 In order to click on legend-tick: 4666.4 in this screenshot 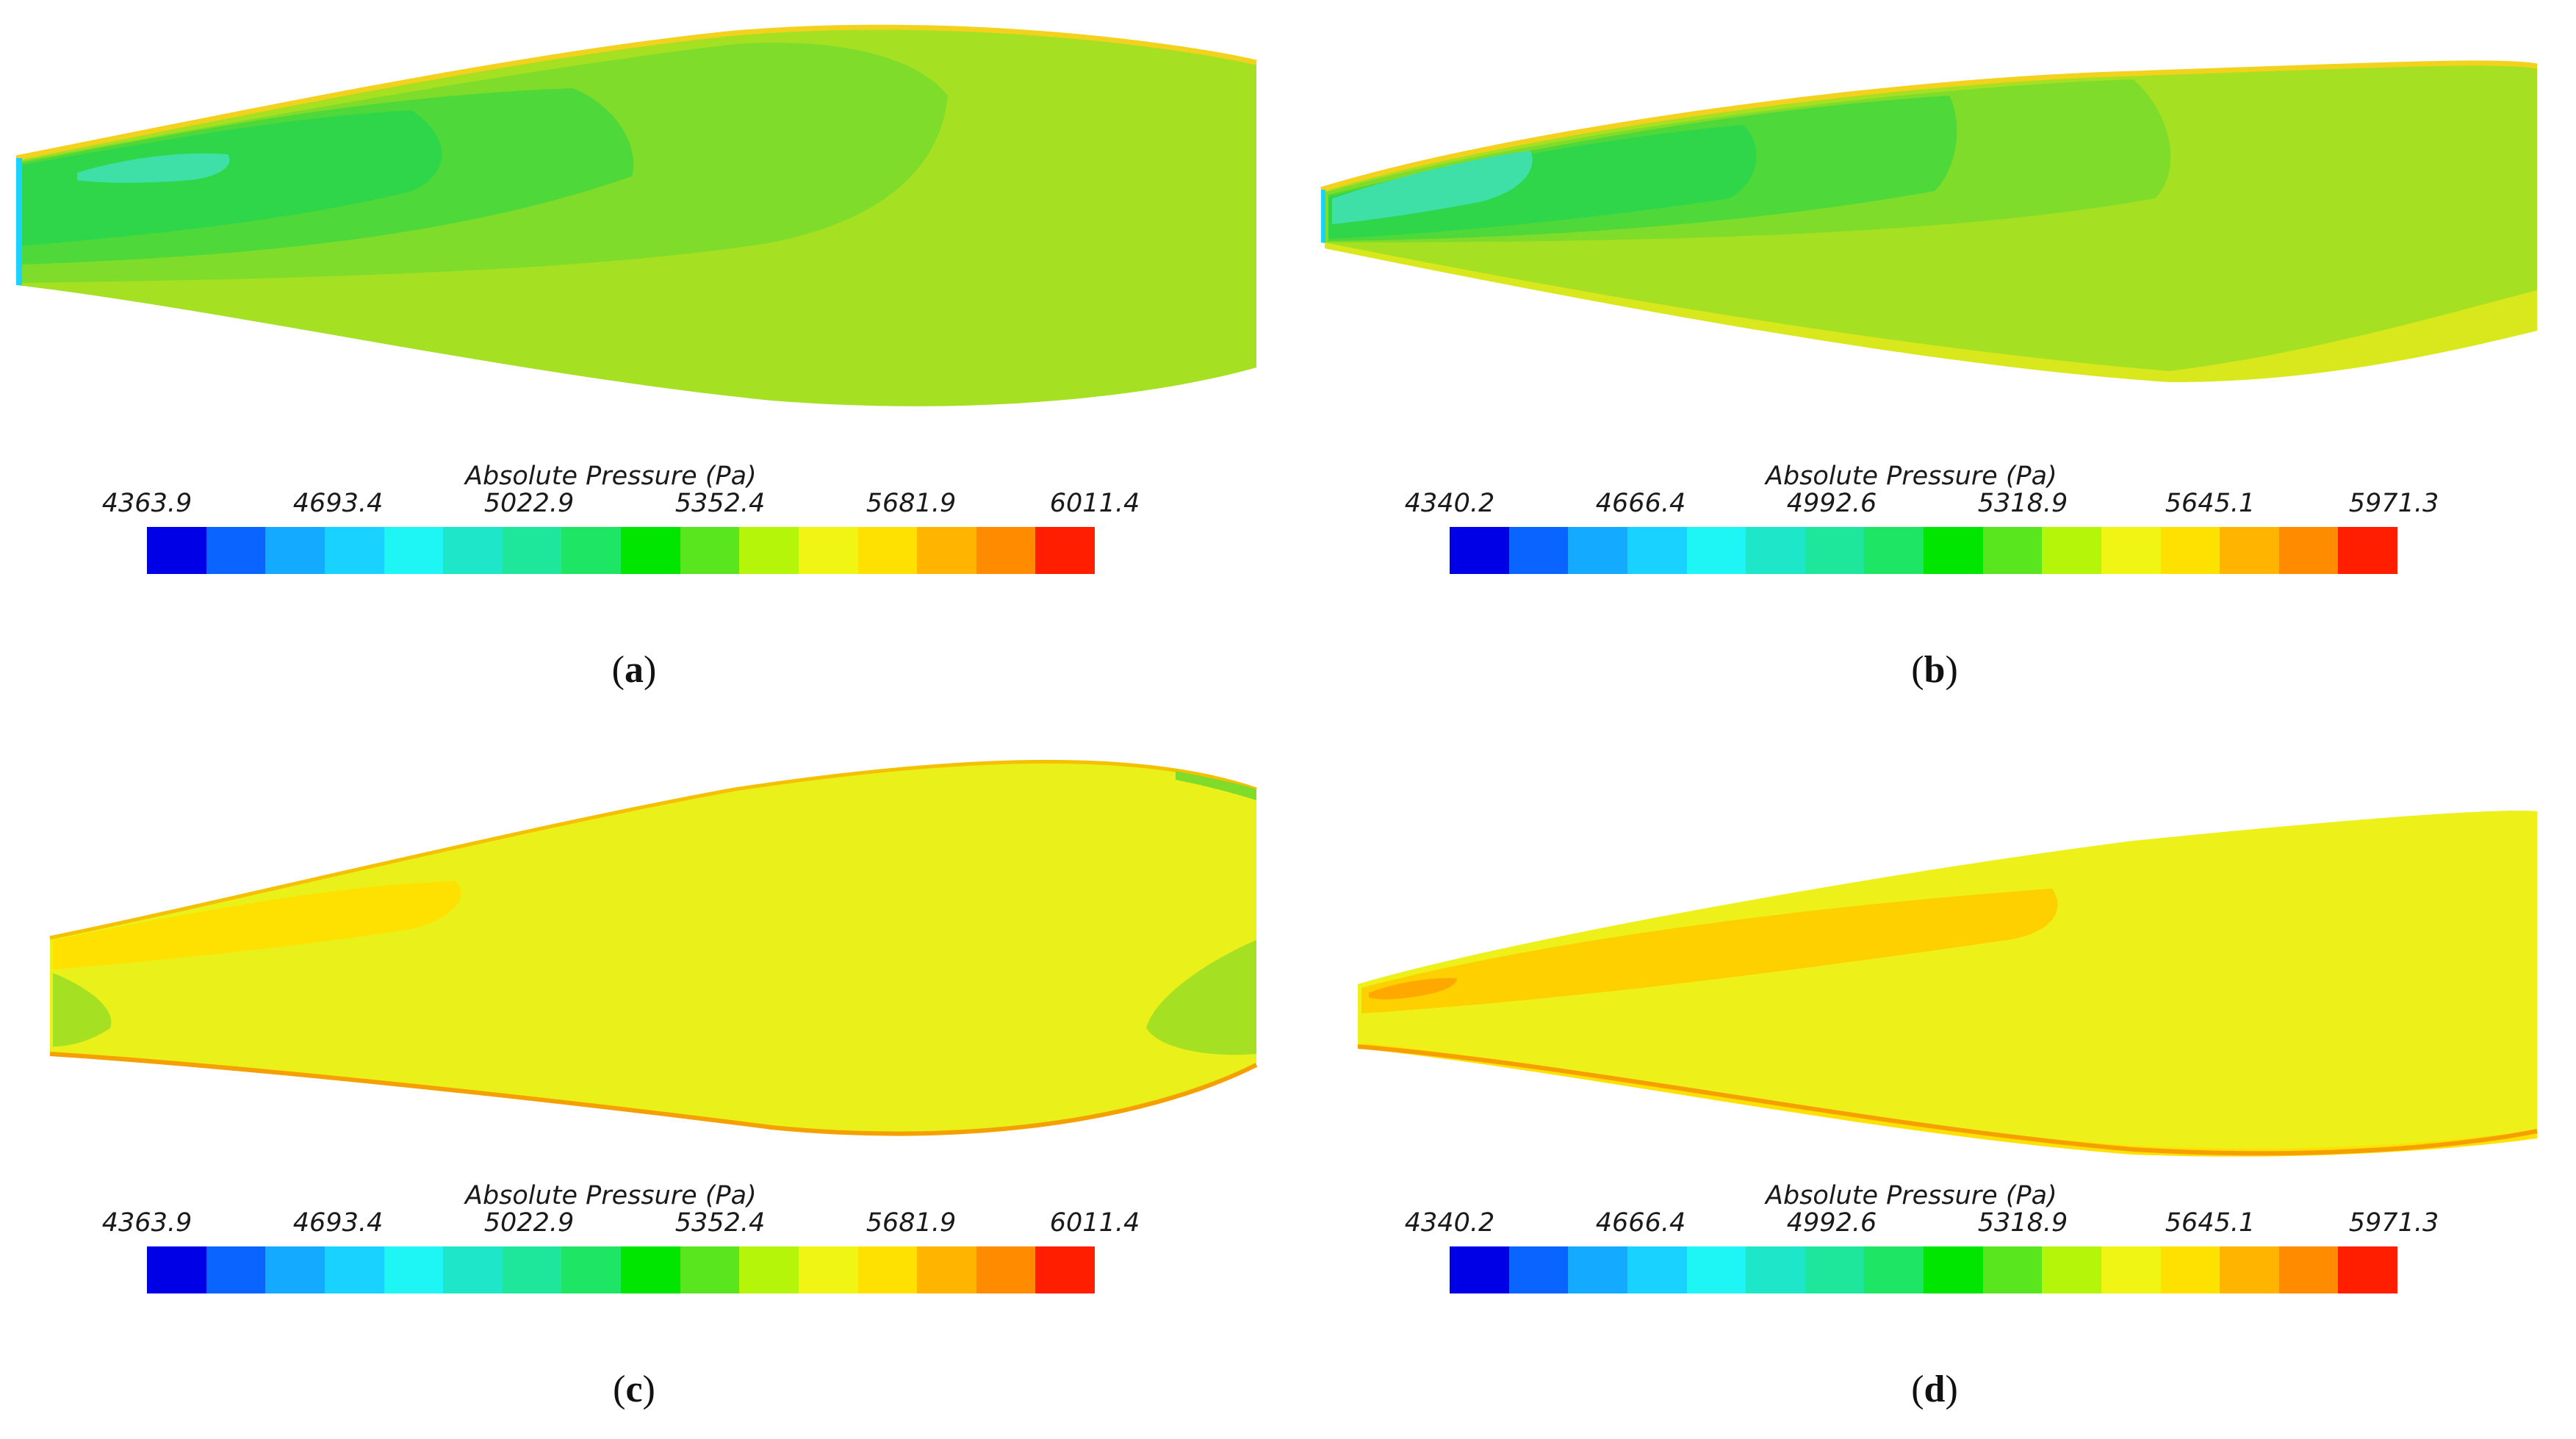, I will do `click(1640, 1223)`.